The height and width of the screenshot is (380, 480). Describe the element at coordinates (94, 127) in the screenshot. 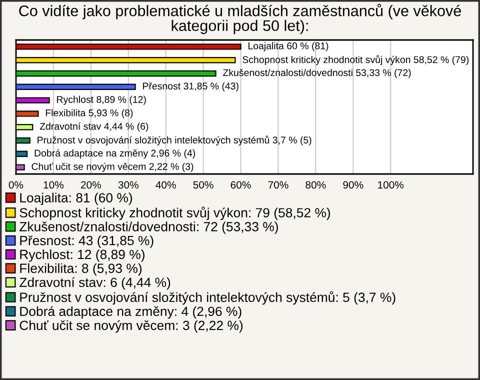

I see `data-label: Zdravotní stav 4,44 % (6)` at that location.